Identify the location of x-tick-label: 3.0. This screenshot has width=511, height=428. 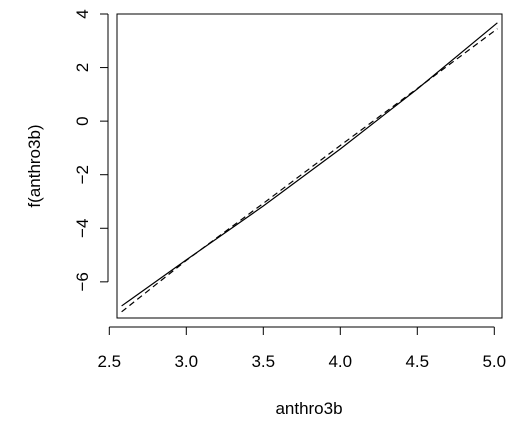
(186, 361).